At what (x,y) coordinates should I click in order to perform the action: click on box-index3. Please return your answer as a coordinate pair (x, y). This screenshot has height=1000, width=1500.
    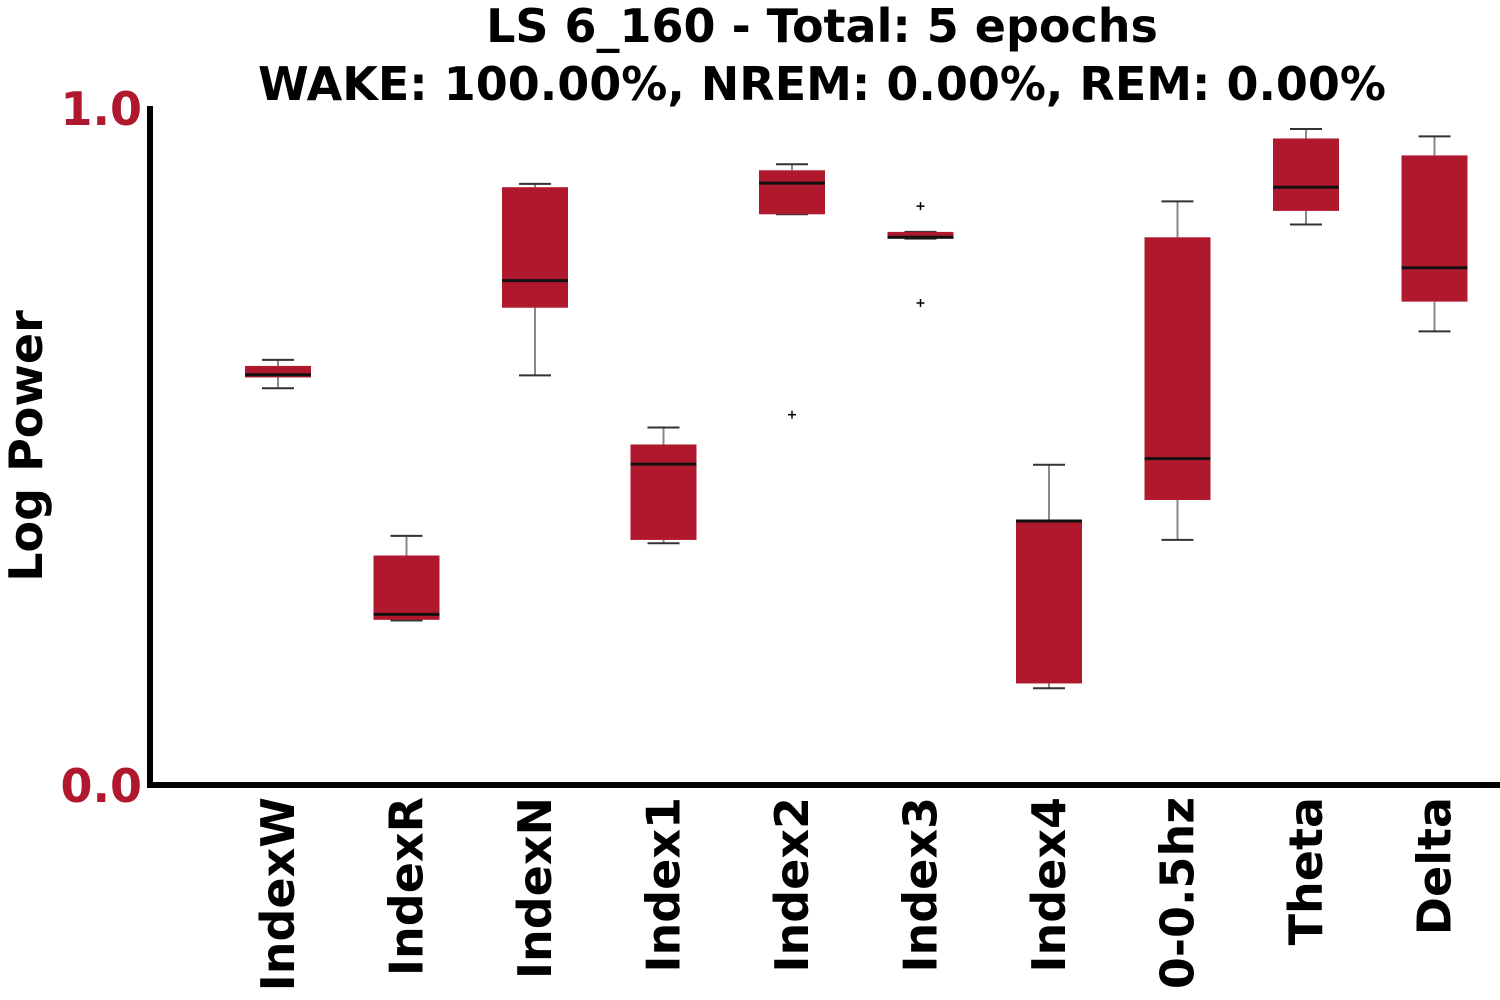
    Looking at the image, I should click on (920, 254).